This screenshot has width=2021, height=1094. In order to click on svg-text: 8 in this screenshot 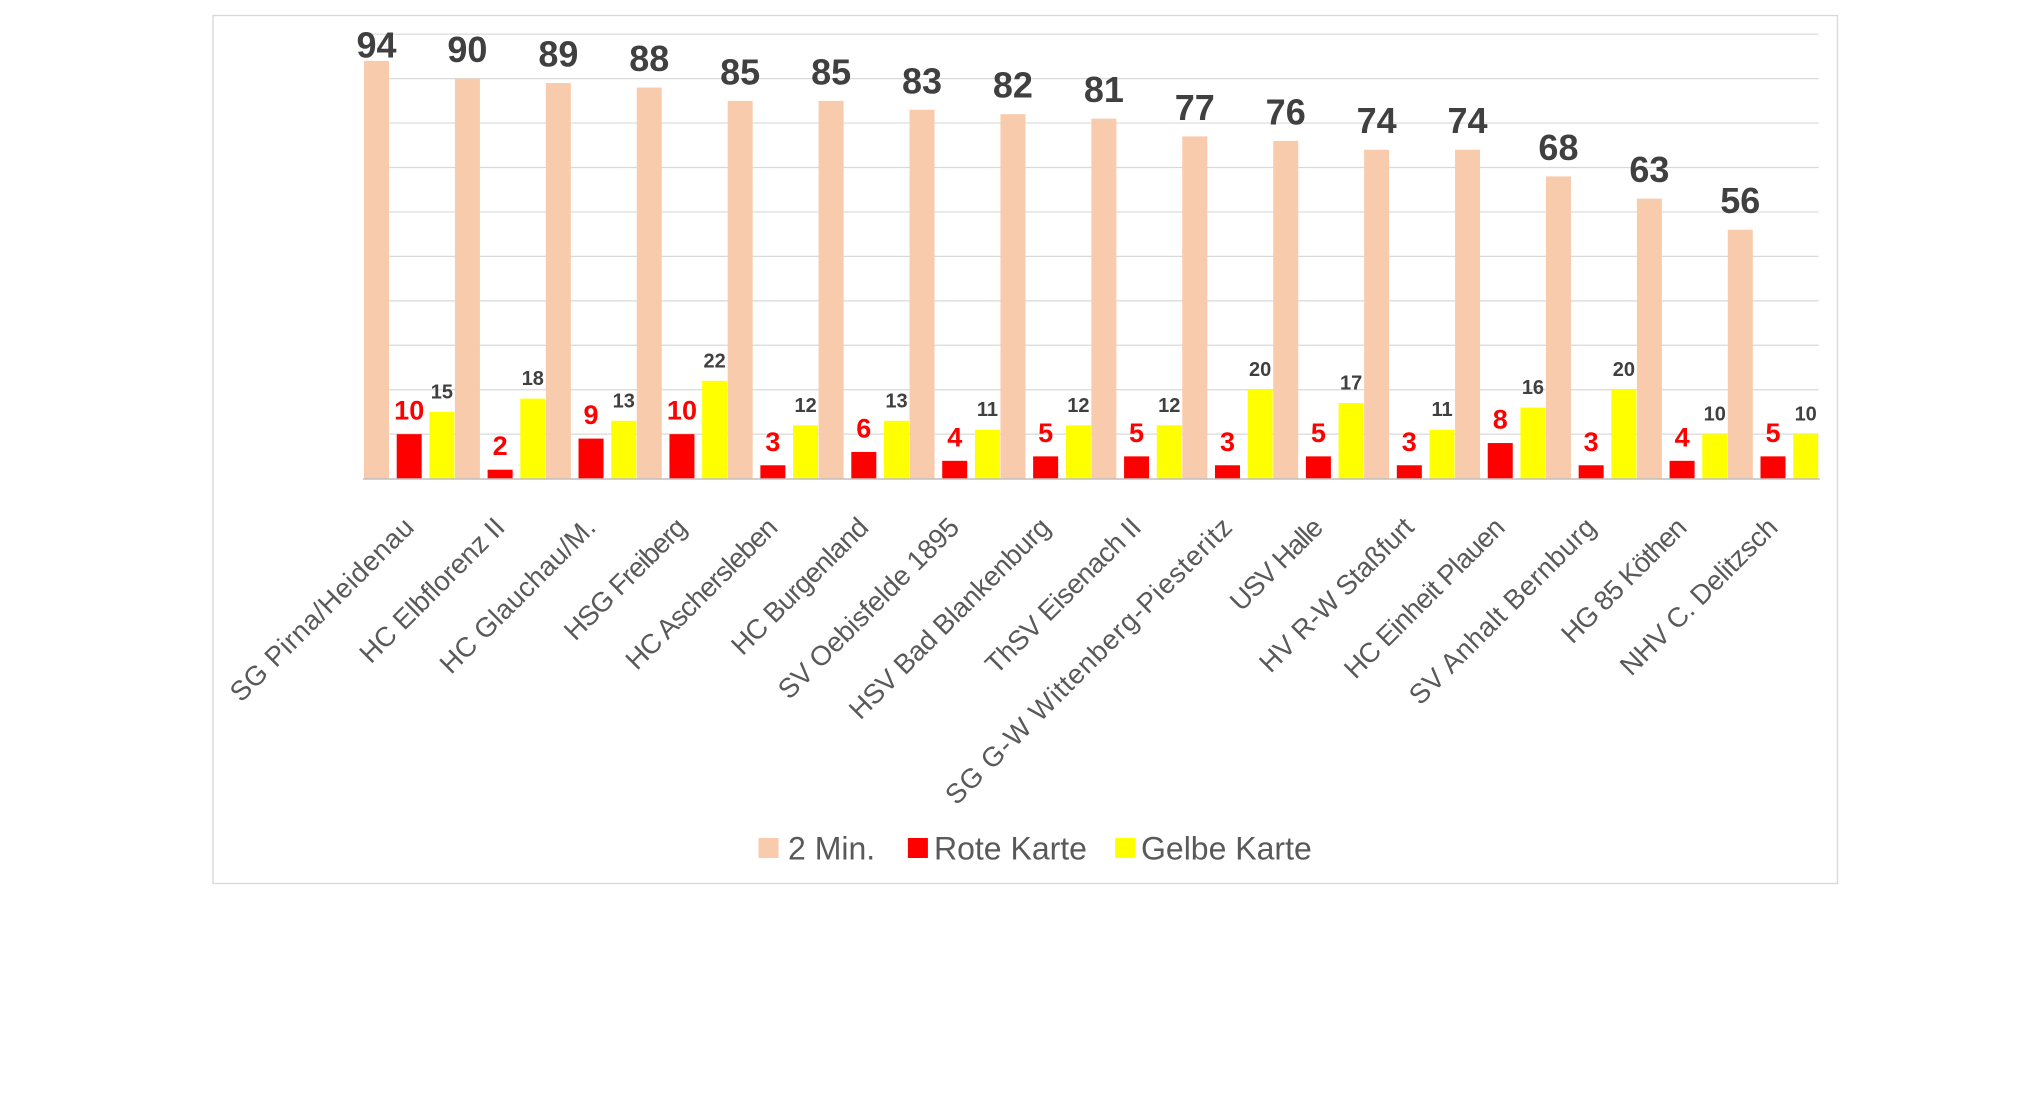, I will do `click(1500, 420)`.